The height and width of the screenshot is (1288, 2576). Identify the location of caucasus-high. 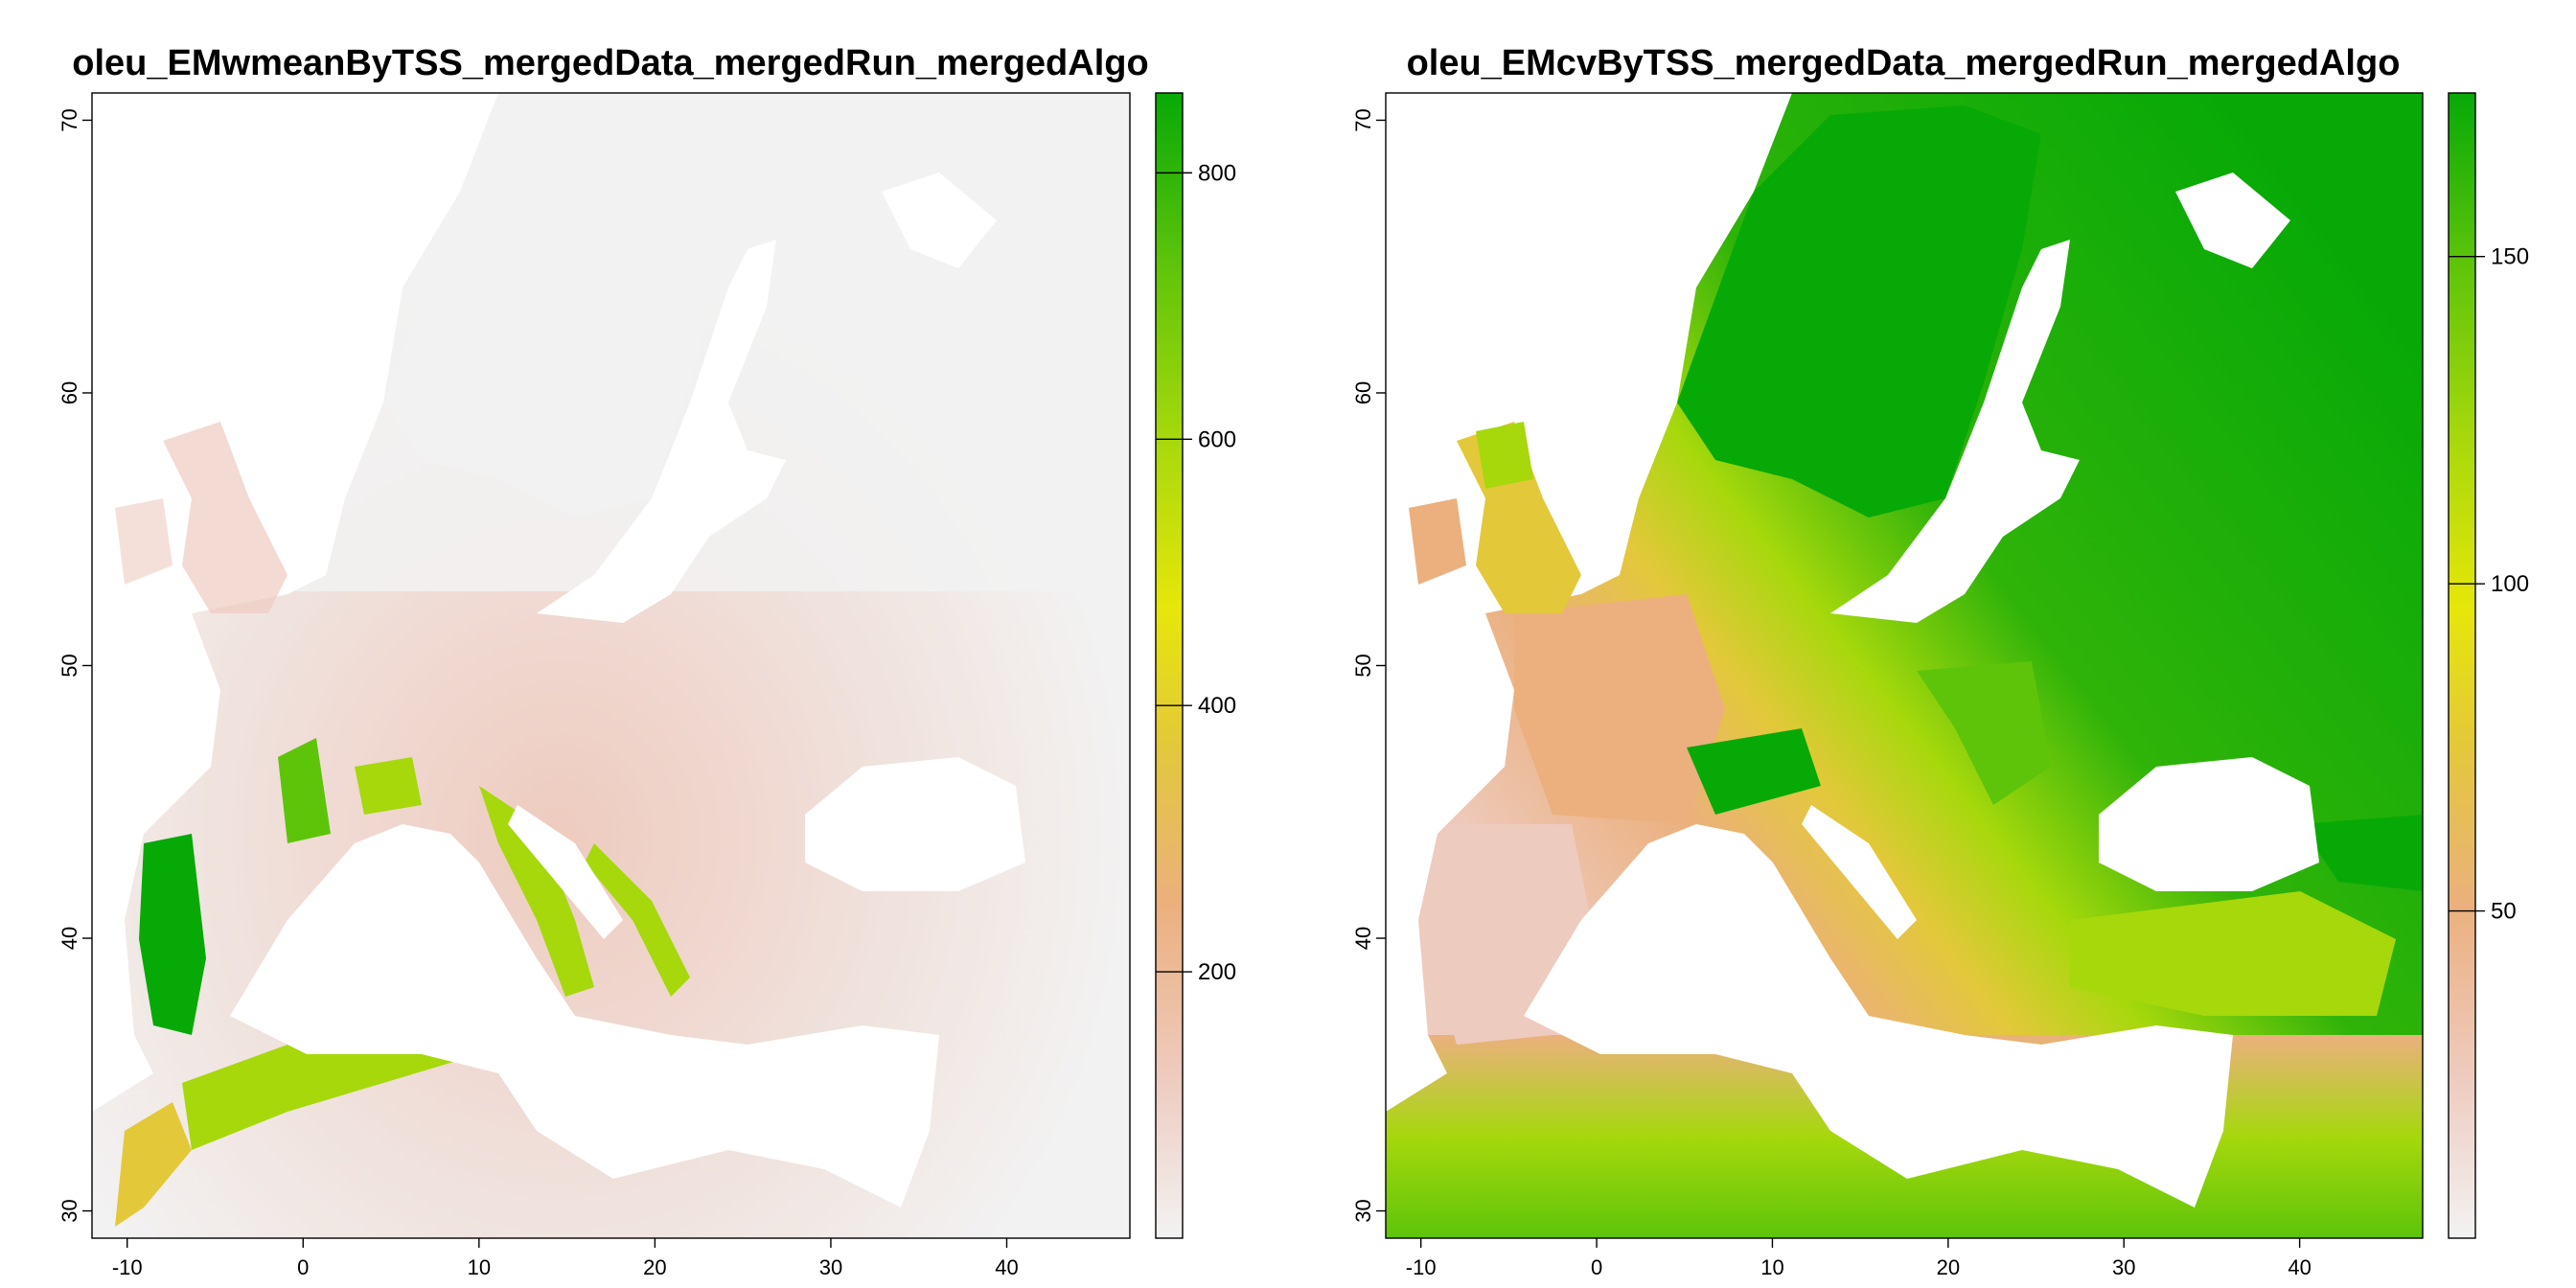
(2361, 853).